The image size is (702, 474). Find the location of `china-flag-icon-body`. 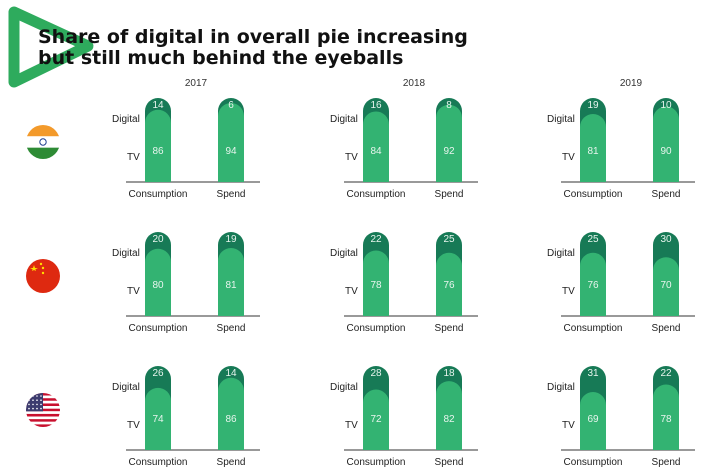

china-flag-icon-body is located at coordinates (43, 276).